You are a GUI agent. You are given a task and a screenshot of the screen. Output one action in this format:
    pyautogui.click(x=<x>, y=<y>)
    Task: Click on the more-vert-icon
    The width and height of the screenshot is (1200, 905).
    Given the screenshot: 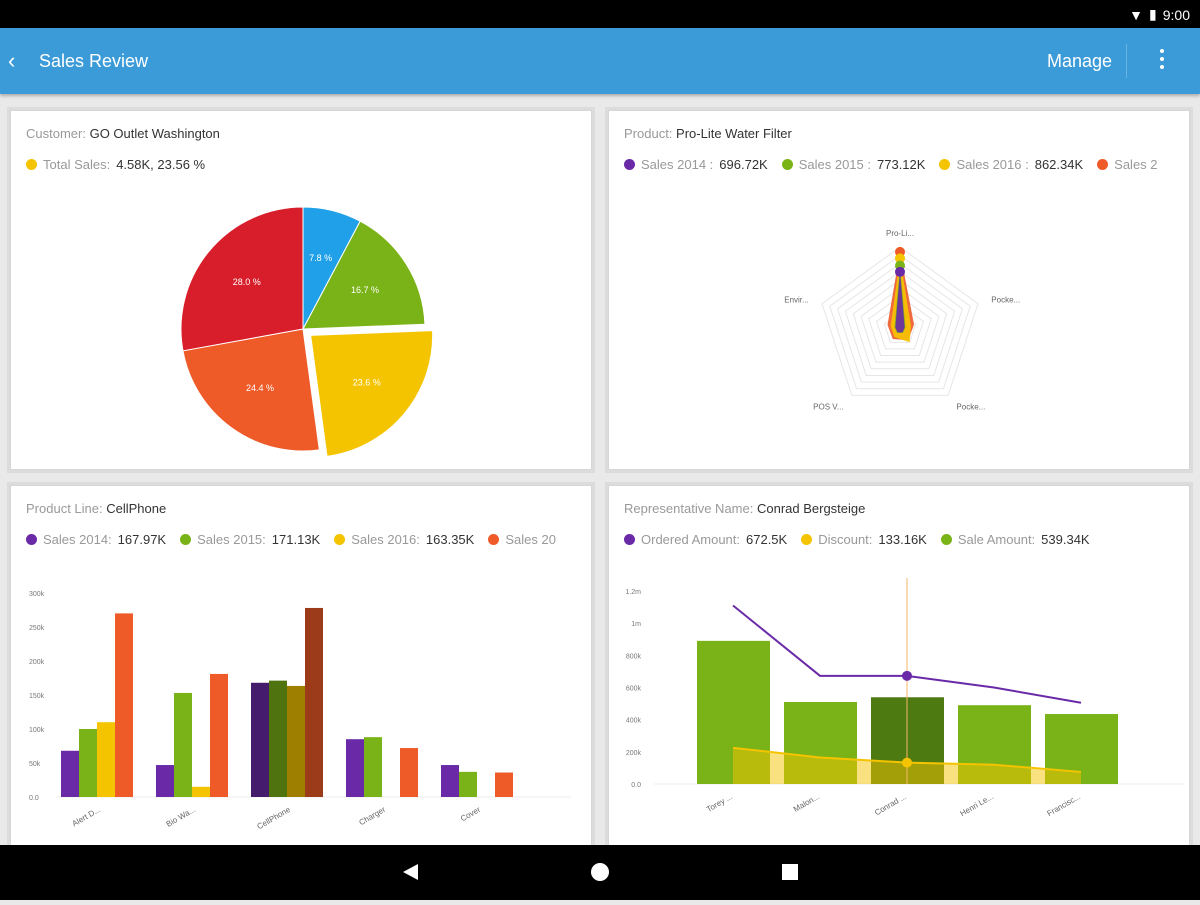 What is the action you would take?
    pyautogui.click(x=1162, y=61)
    